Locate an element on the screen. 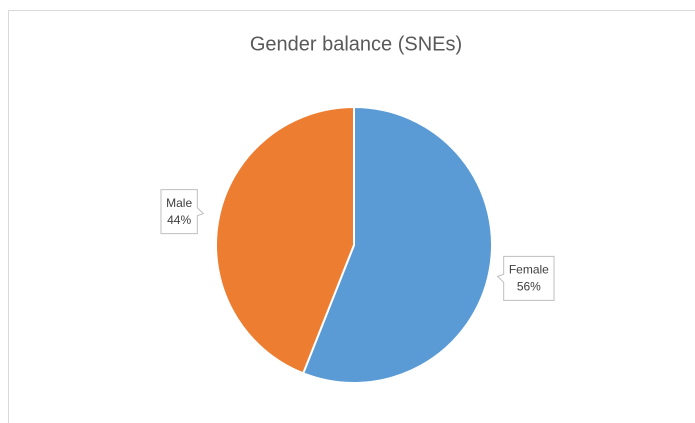  label-category: Male is located at coordinates (179, 203).